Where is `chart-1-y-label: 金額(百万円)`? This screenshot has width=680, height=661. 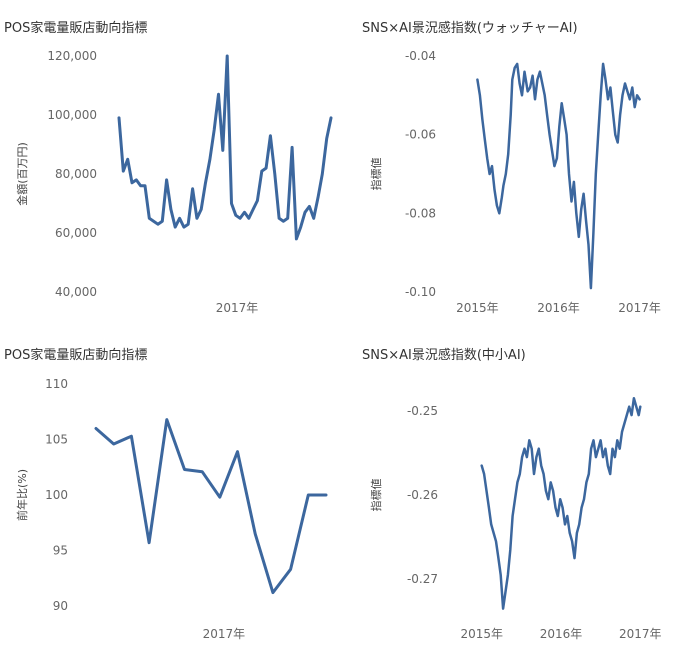
chart-1-y-label: 金額(百万円) is located at coordinates (22, 174).